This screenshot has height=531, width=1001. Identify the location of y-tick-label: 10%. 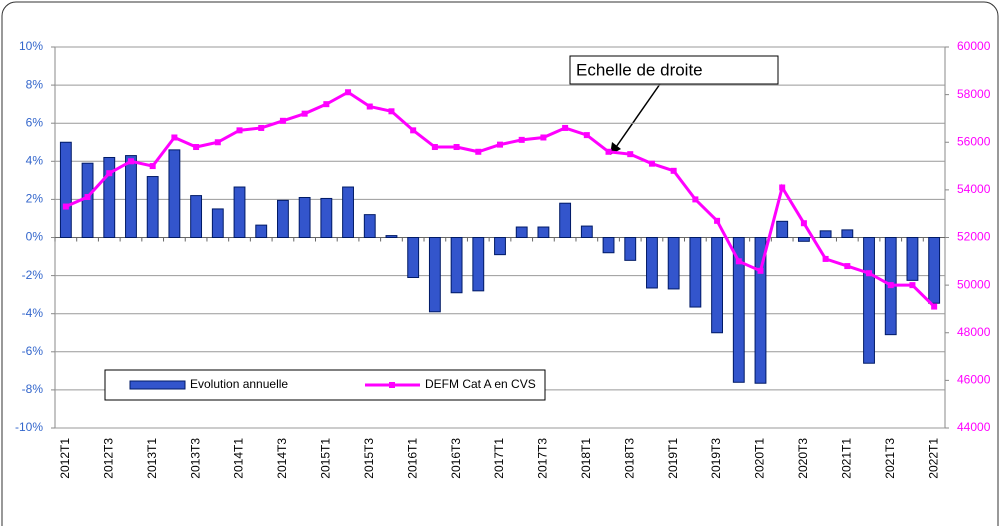
(31, 46).